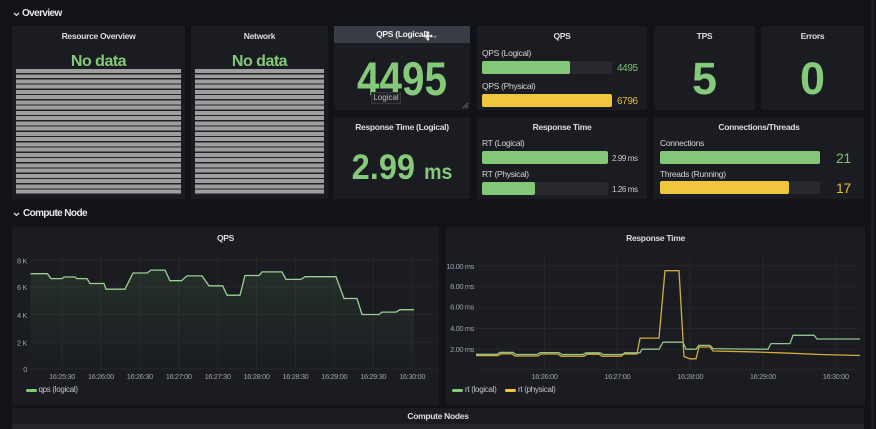 The height and width of the screenshot is (429, 876). Describe the element at coordinates (462, 307) in the screenshot. I see `svg-text: 6.00 ms` at that location.